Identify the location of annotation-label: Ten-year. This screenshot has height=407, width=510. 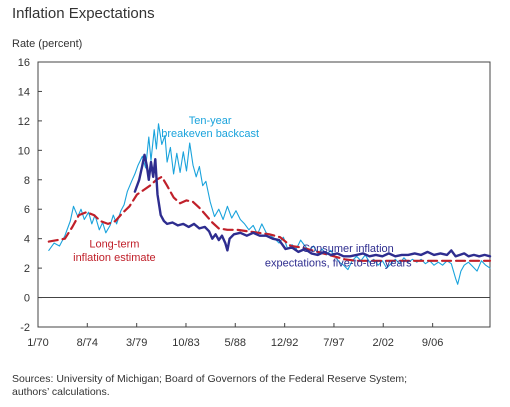
(210, 121).